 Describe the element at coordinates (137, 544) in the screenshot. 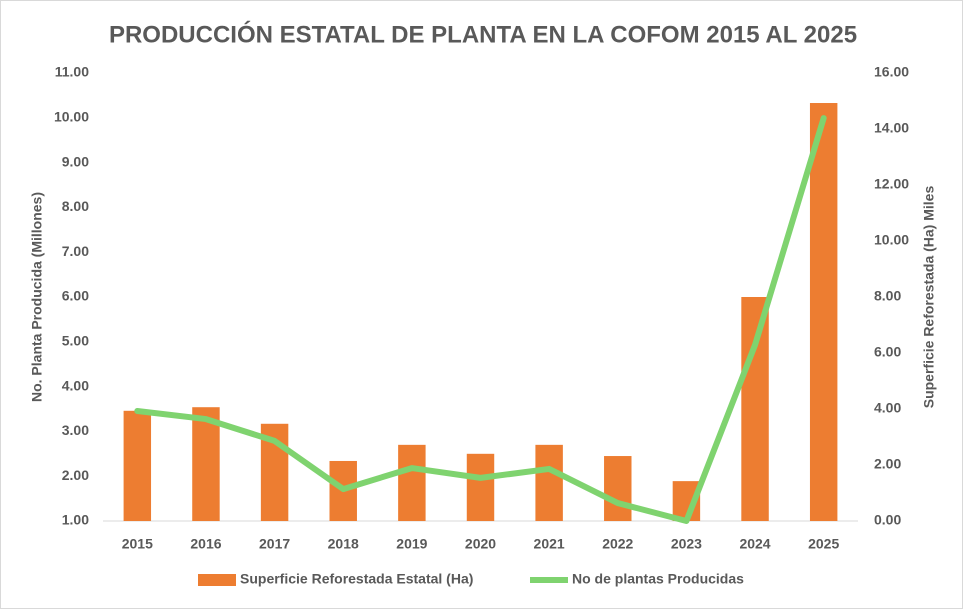

I see `x-tick-label: 2015` at that location.